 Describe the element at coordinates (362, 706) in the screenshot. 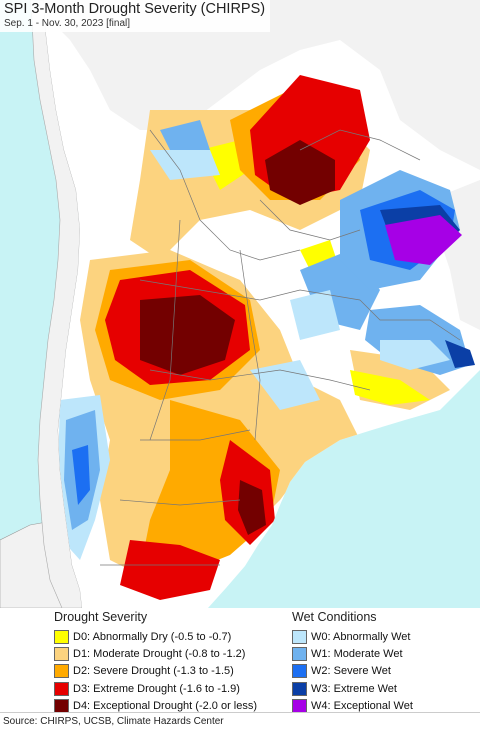

I see `legend-label-w4: W4: Exceptional Wet` at that location.